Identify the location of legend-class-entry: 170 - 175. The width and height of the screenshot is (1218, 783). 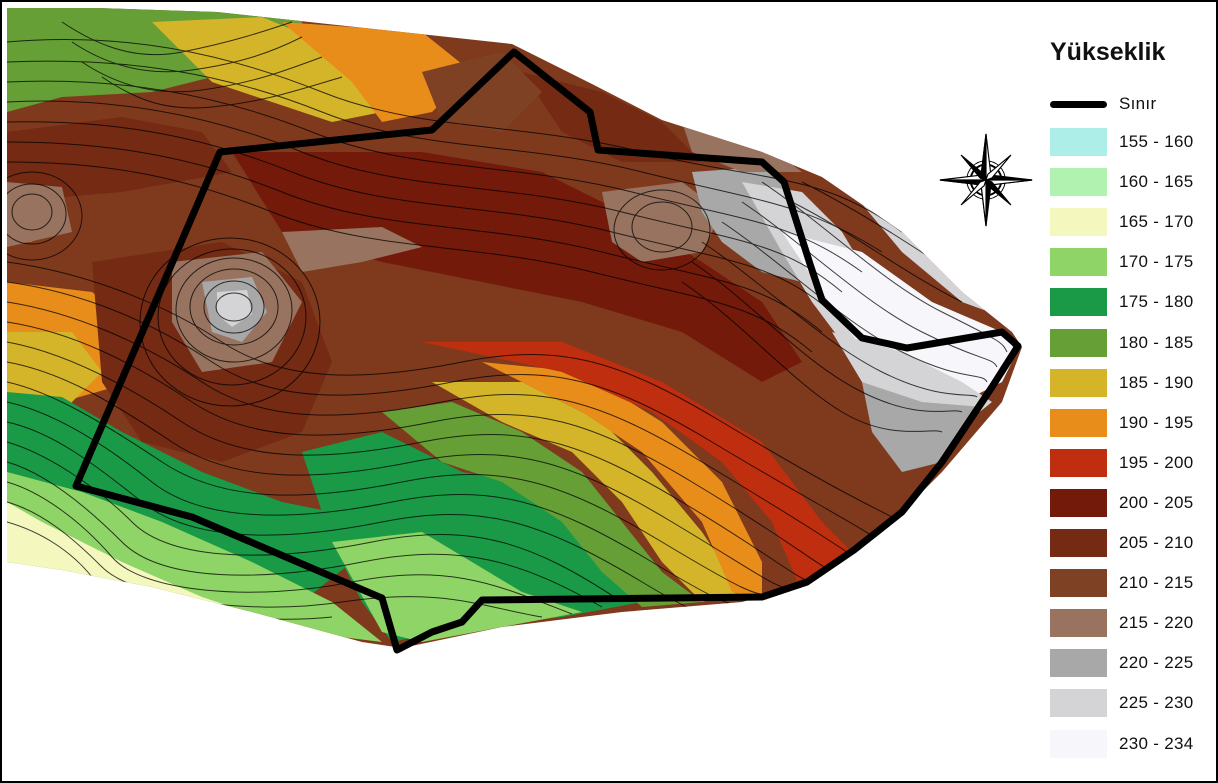
(1122, 262).